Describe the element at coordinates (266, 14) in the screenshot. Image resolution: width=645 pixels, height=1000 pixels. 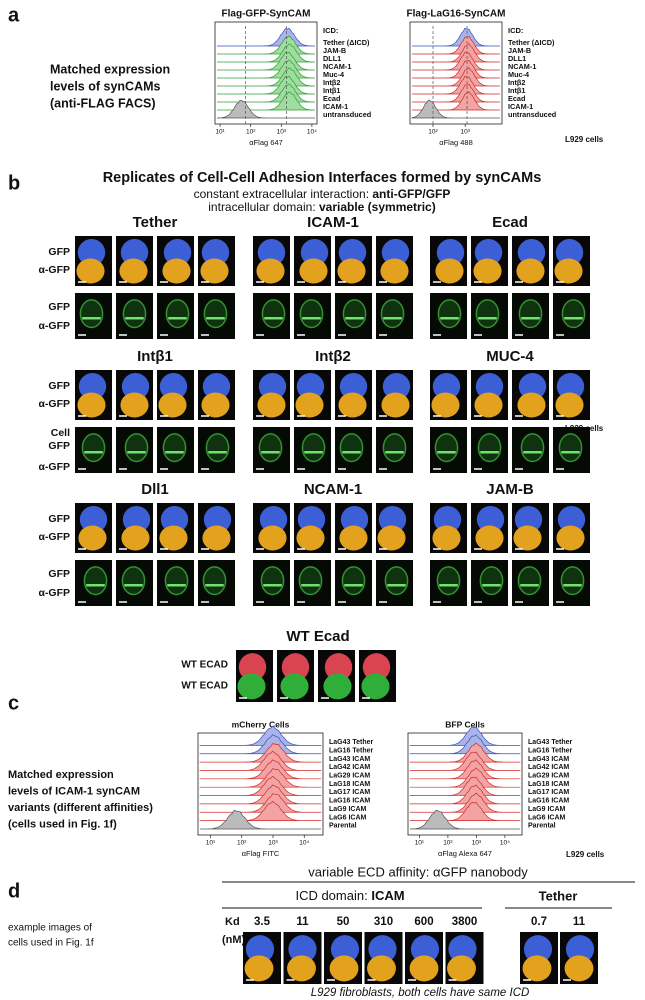
I see `plot-title: Flag-GFP-SynCAM` at that location.